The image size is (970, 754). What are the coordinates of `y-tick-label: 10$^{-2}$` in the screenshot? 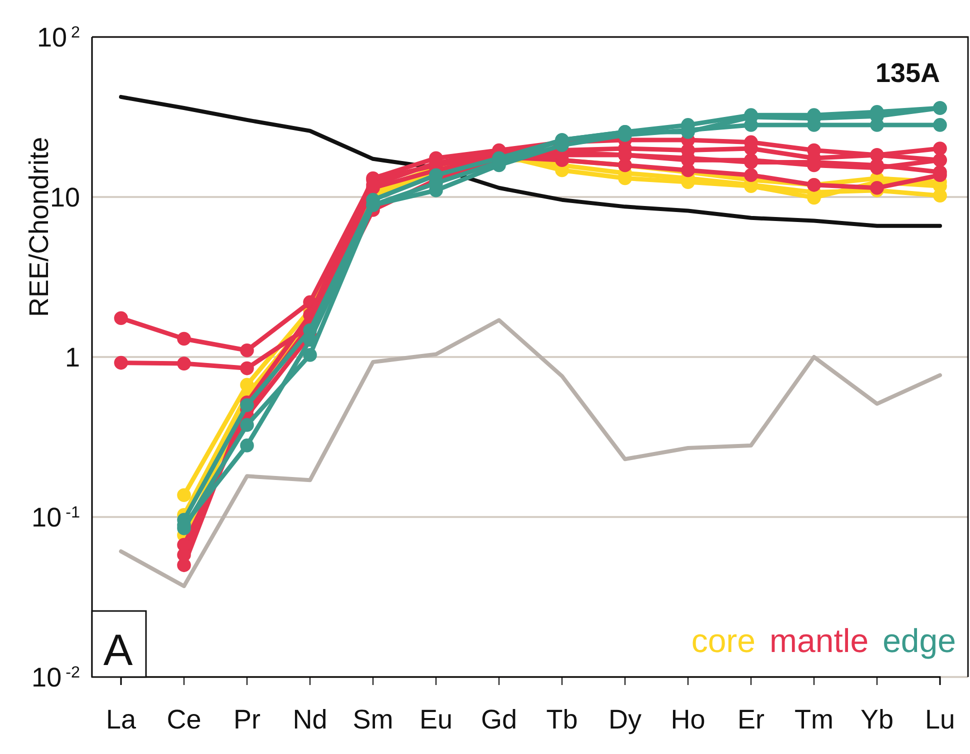 It's located at (56, 677).